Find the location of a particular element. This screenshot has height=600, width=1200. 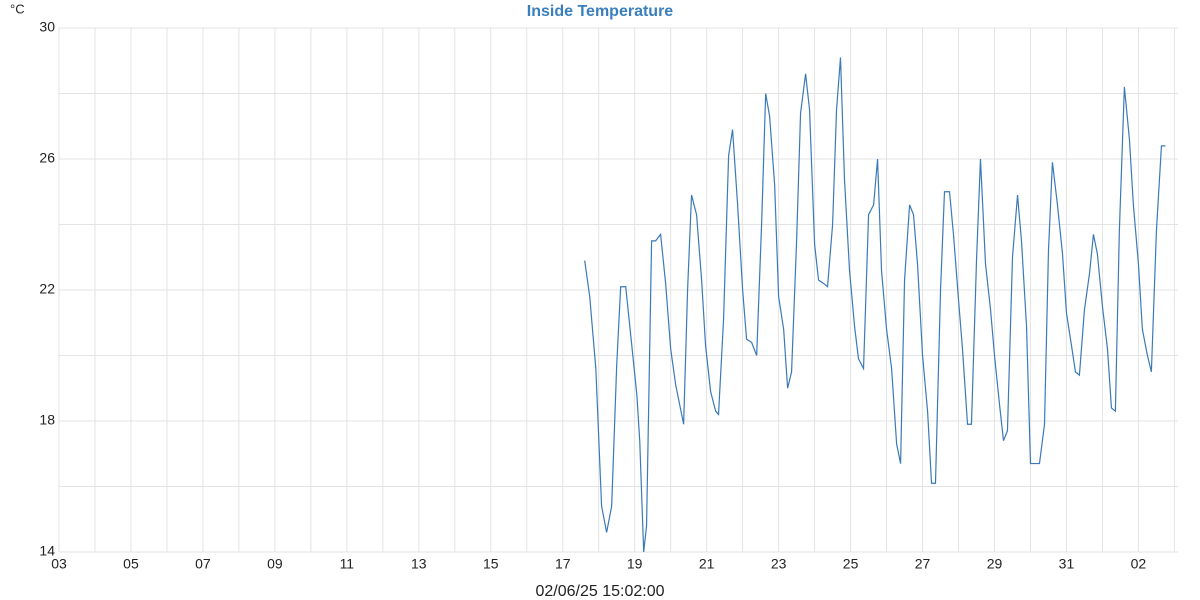

y-tick-label: 18 is located at coordinates (47, 420).